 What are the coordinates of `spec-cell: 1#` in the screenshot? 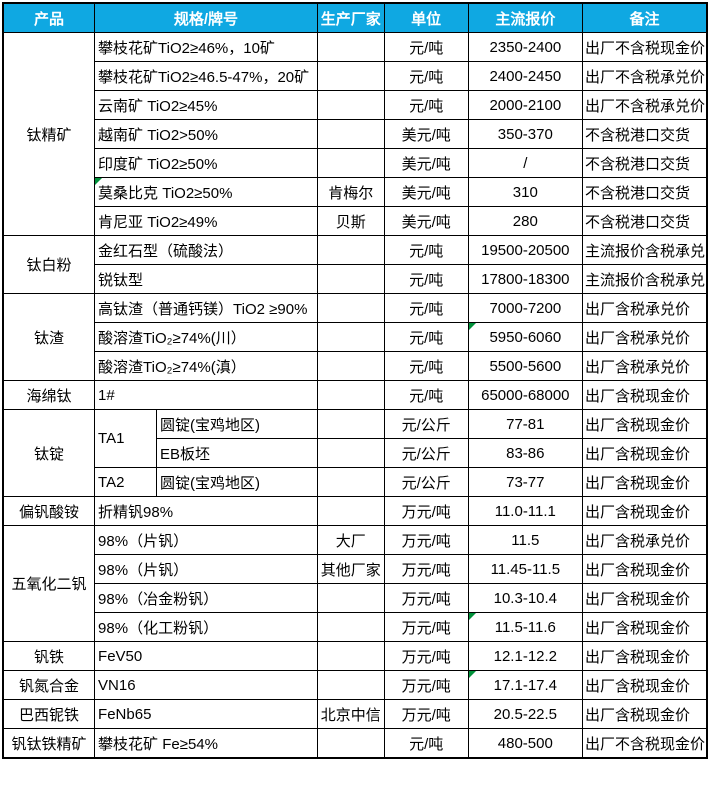 It's located at (206, 395).